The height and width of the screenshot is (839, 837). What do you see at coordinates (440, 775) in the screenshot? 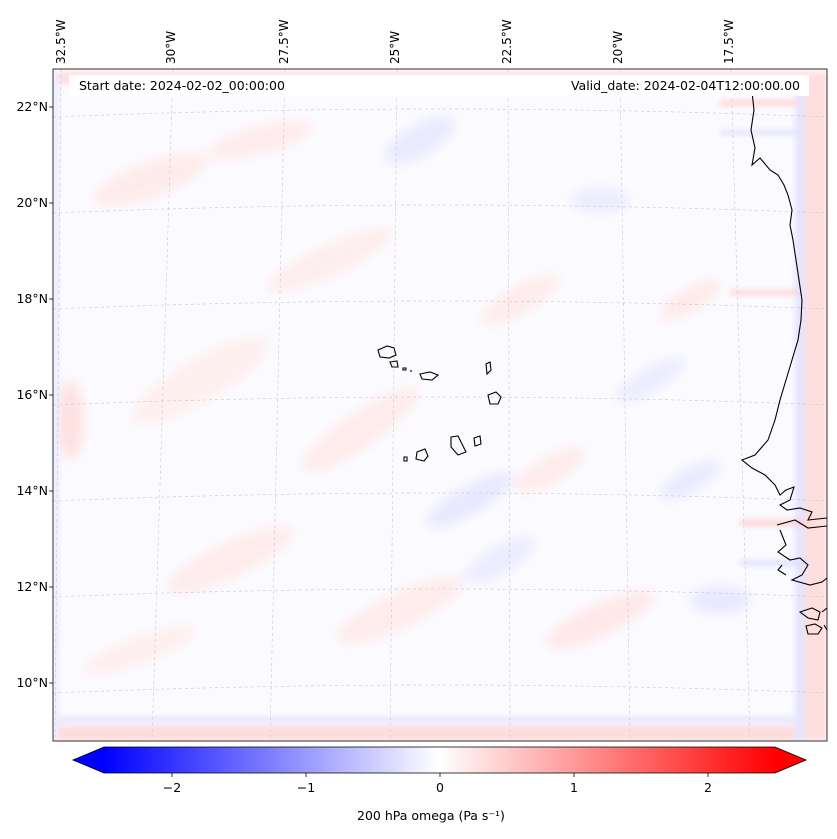
I see `colorbar-ticks` at bounding box center [440, 775].